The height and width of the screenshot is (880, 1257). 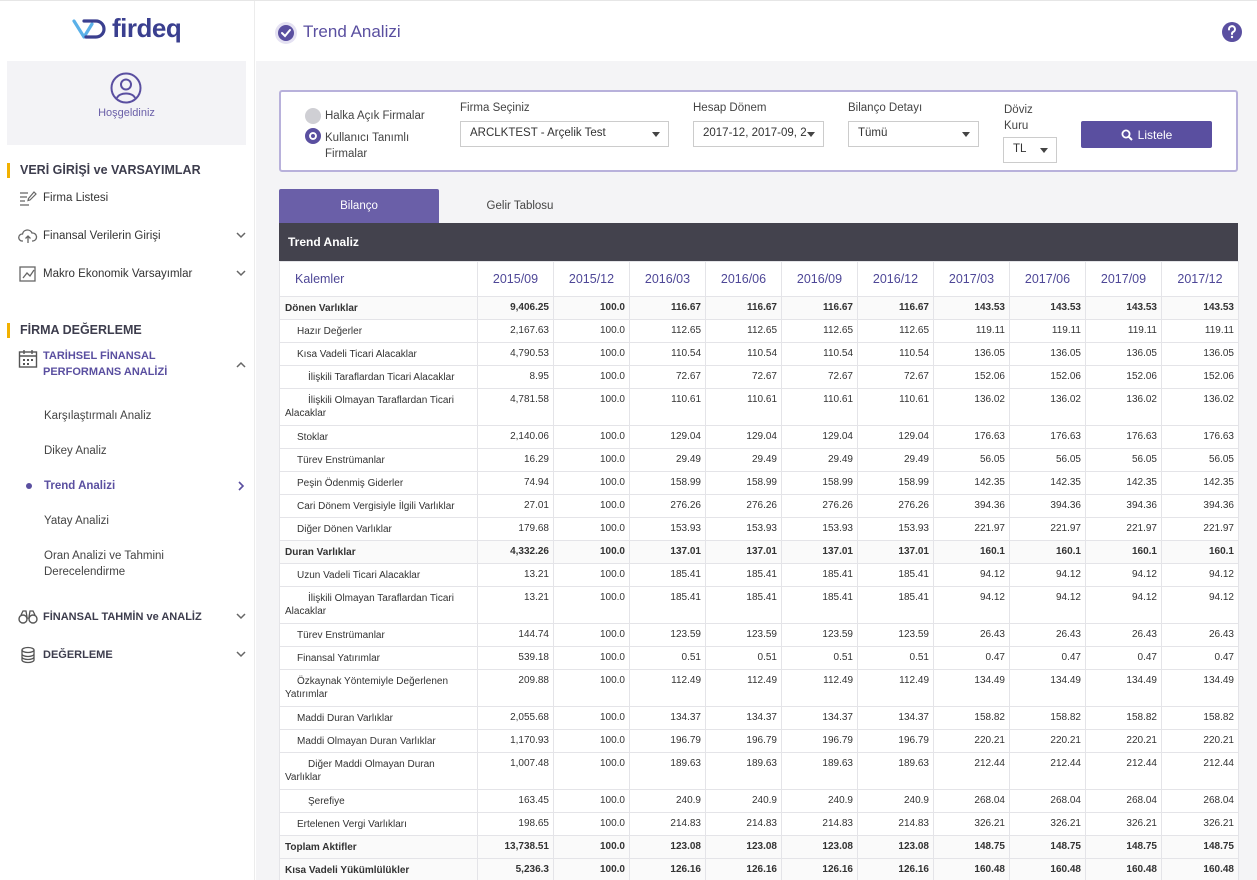 What do you see at coordinates (515, 279) in the screenshot?
I see `column-header-period: 2015/09` at bounding box center [515, 279].